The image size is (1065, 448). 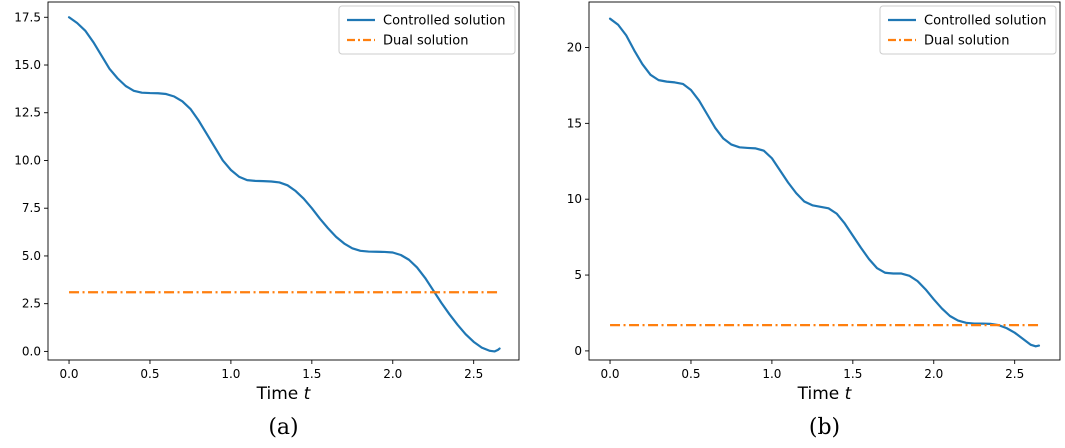 What do you see at coordinates (31, 304) in the screenshot?
I see `y-tick-label: 2.5` at bounding box center [31, 304].